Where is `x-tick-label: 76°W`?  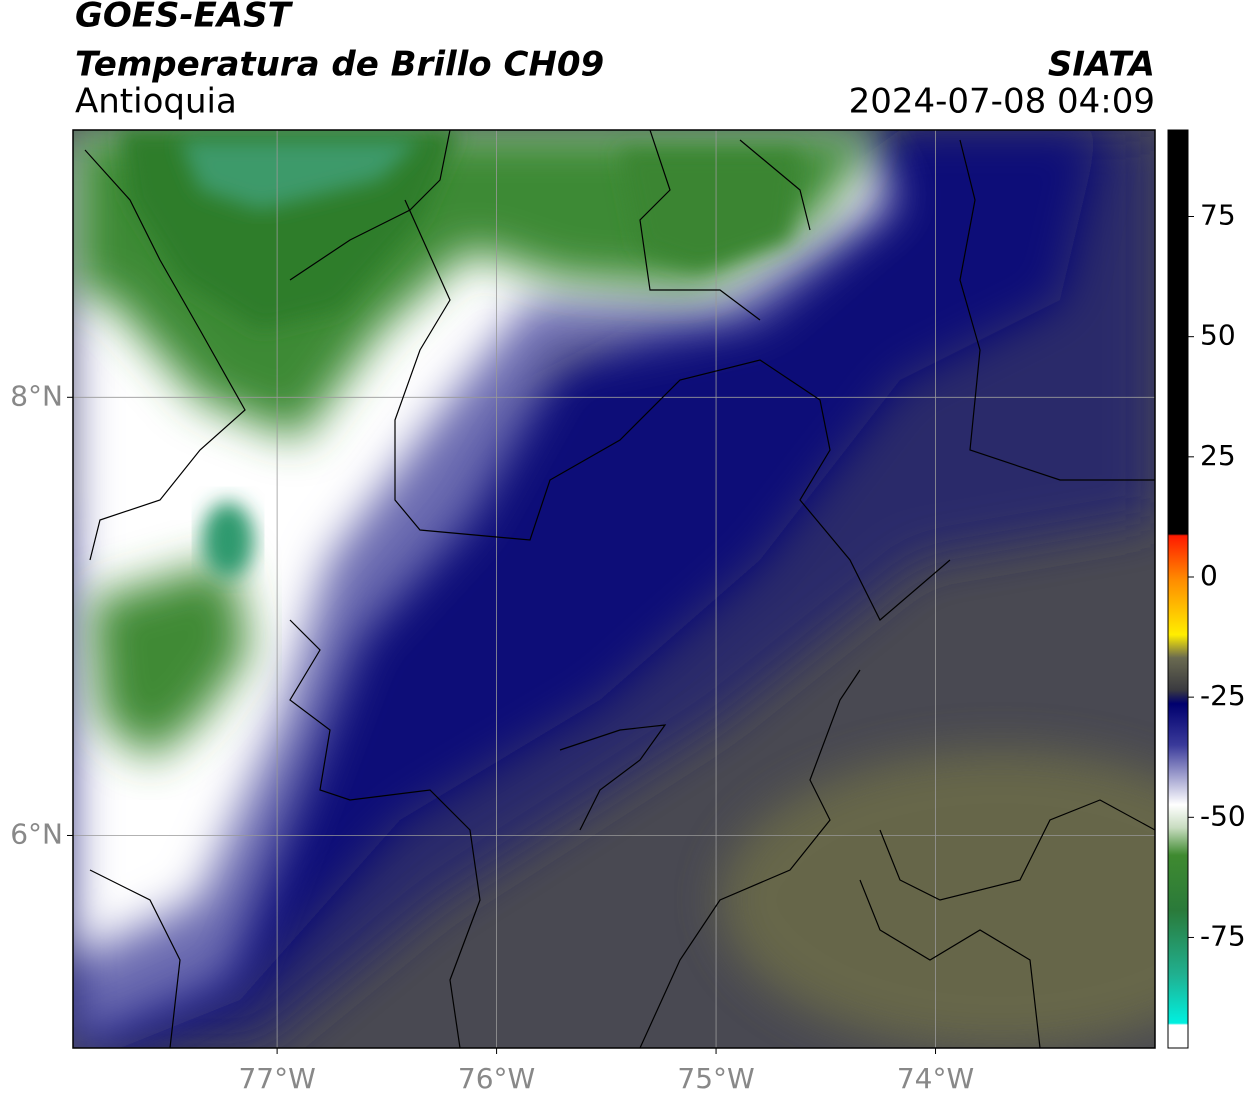
x-tick-label: 76°W is located at coordinates (496, 1078).